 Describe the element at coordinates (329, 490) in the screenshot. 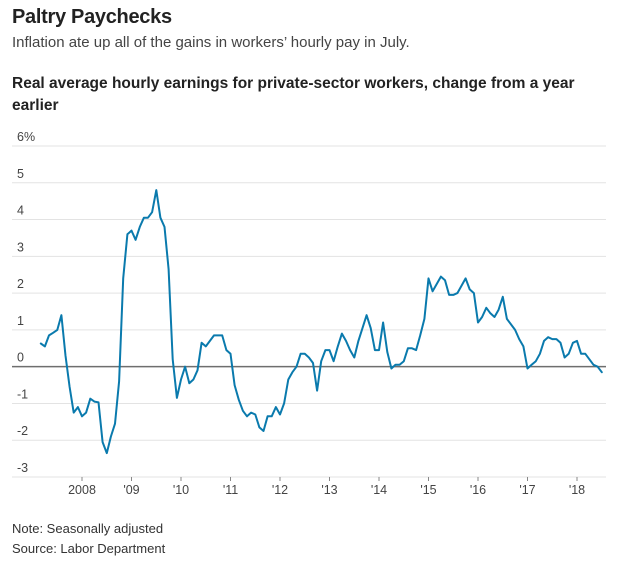

I see `x-tick-label: '13` at that location.